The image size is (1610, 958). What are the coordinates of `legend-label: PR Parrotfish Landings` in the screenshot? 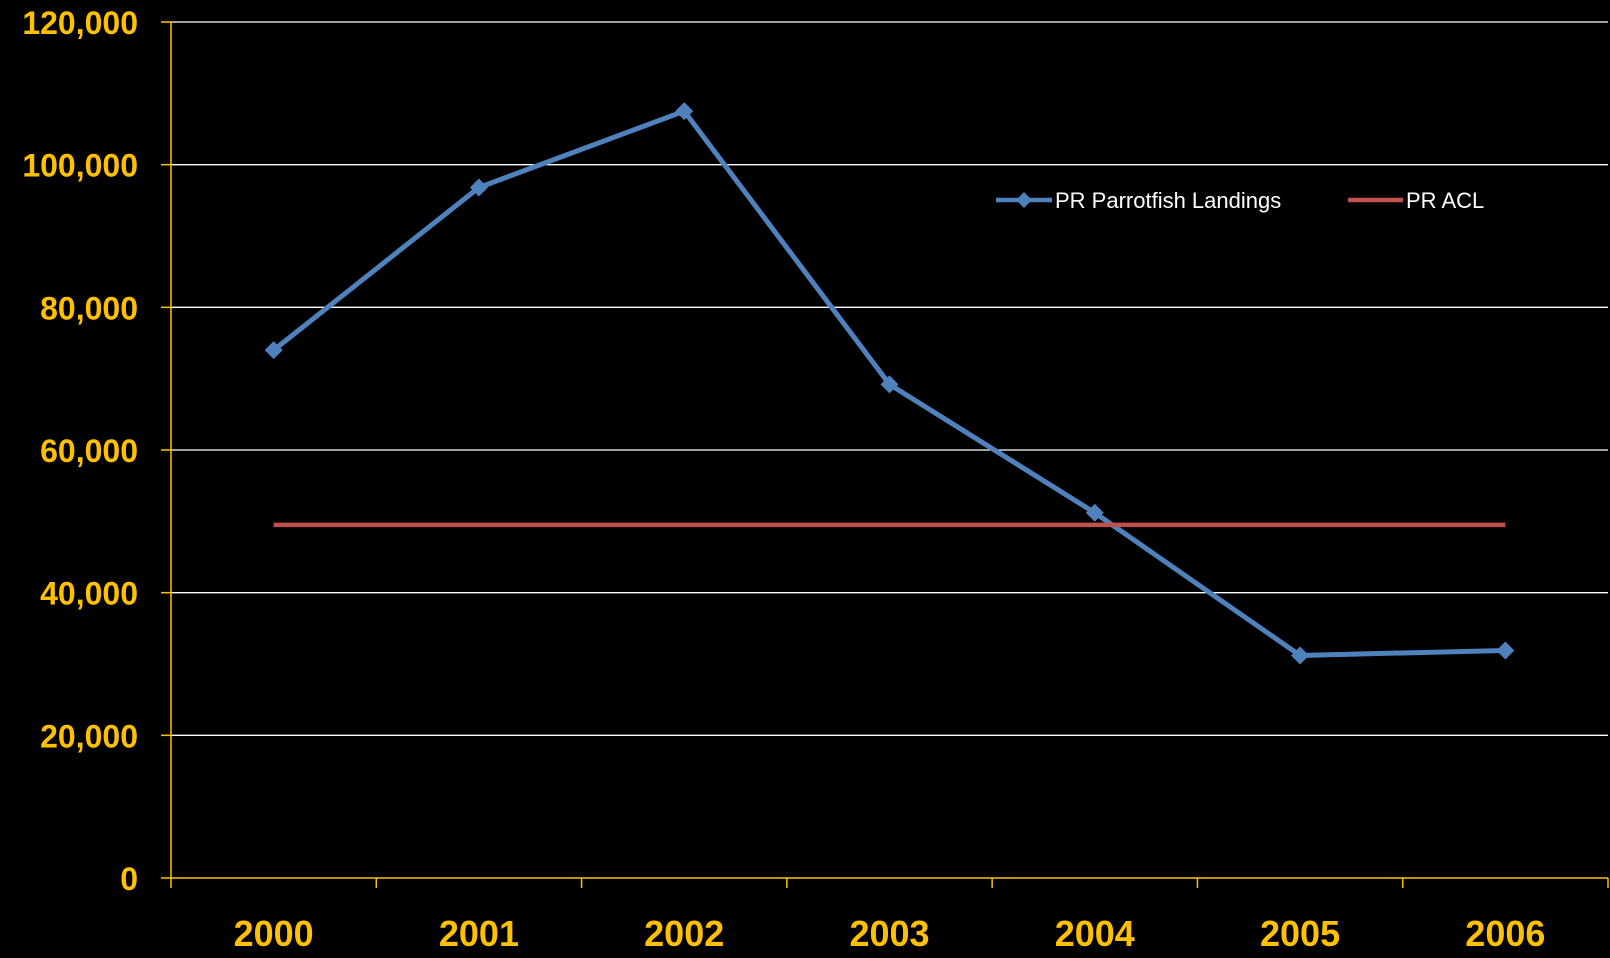 It's located at (1168, 200).